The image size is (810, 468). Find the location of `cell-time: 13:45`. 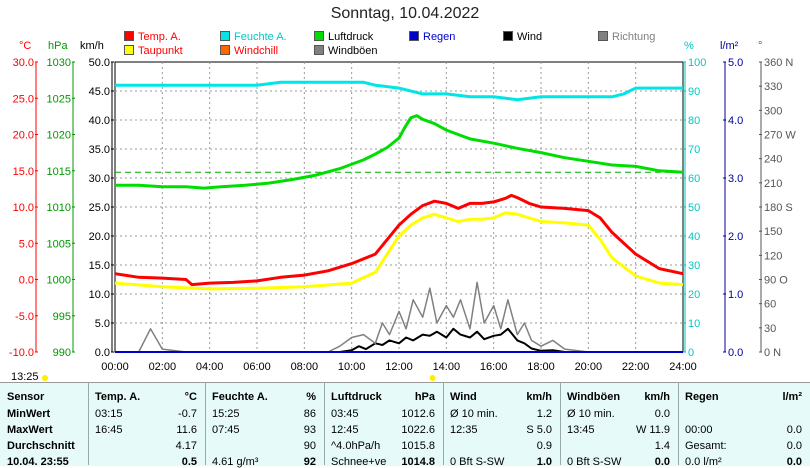

cell-time: 13:45 is located at coordinates (581, 430).